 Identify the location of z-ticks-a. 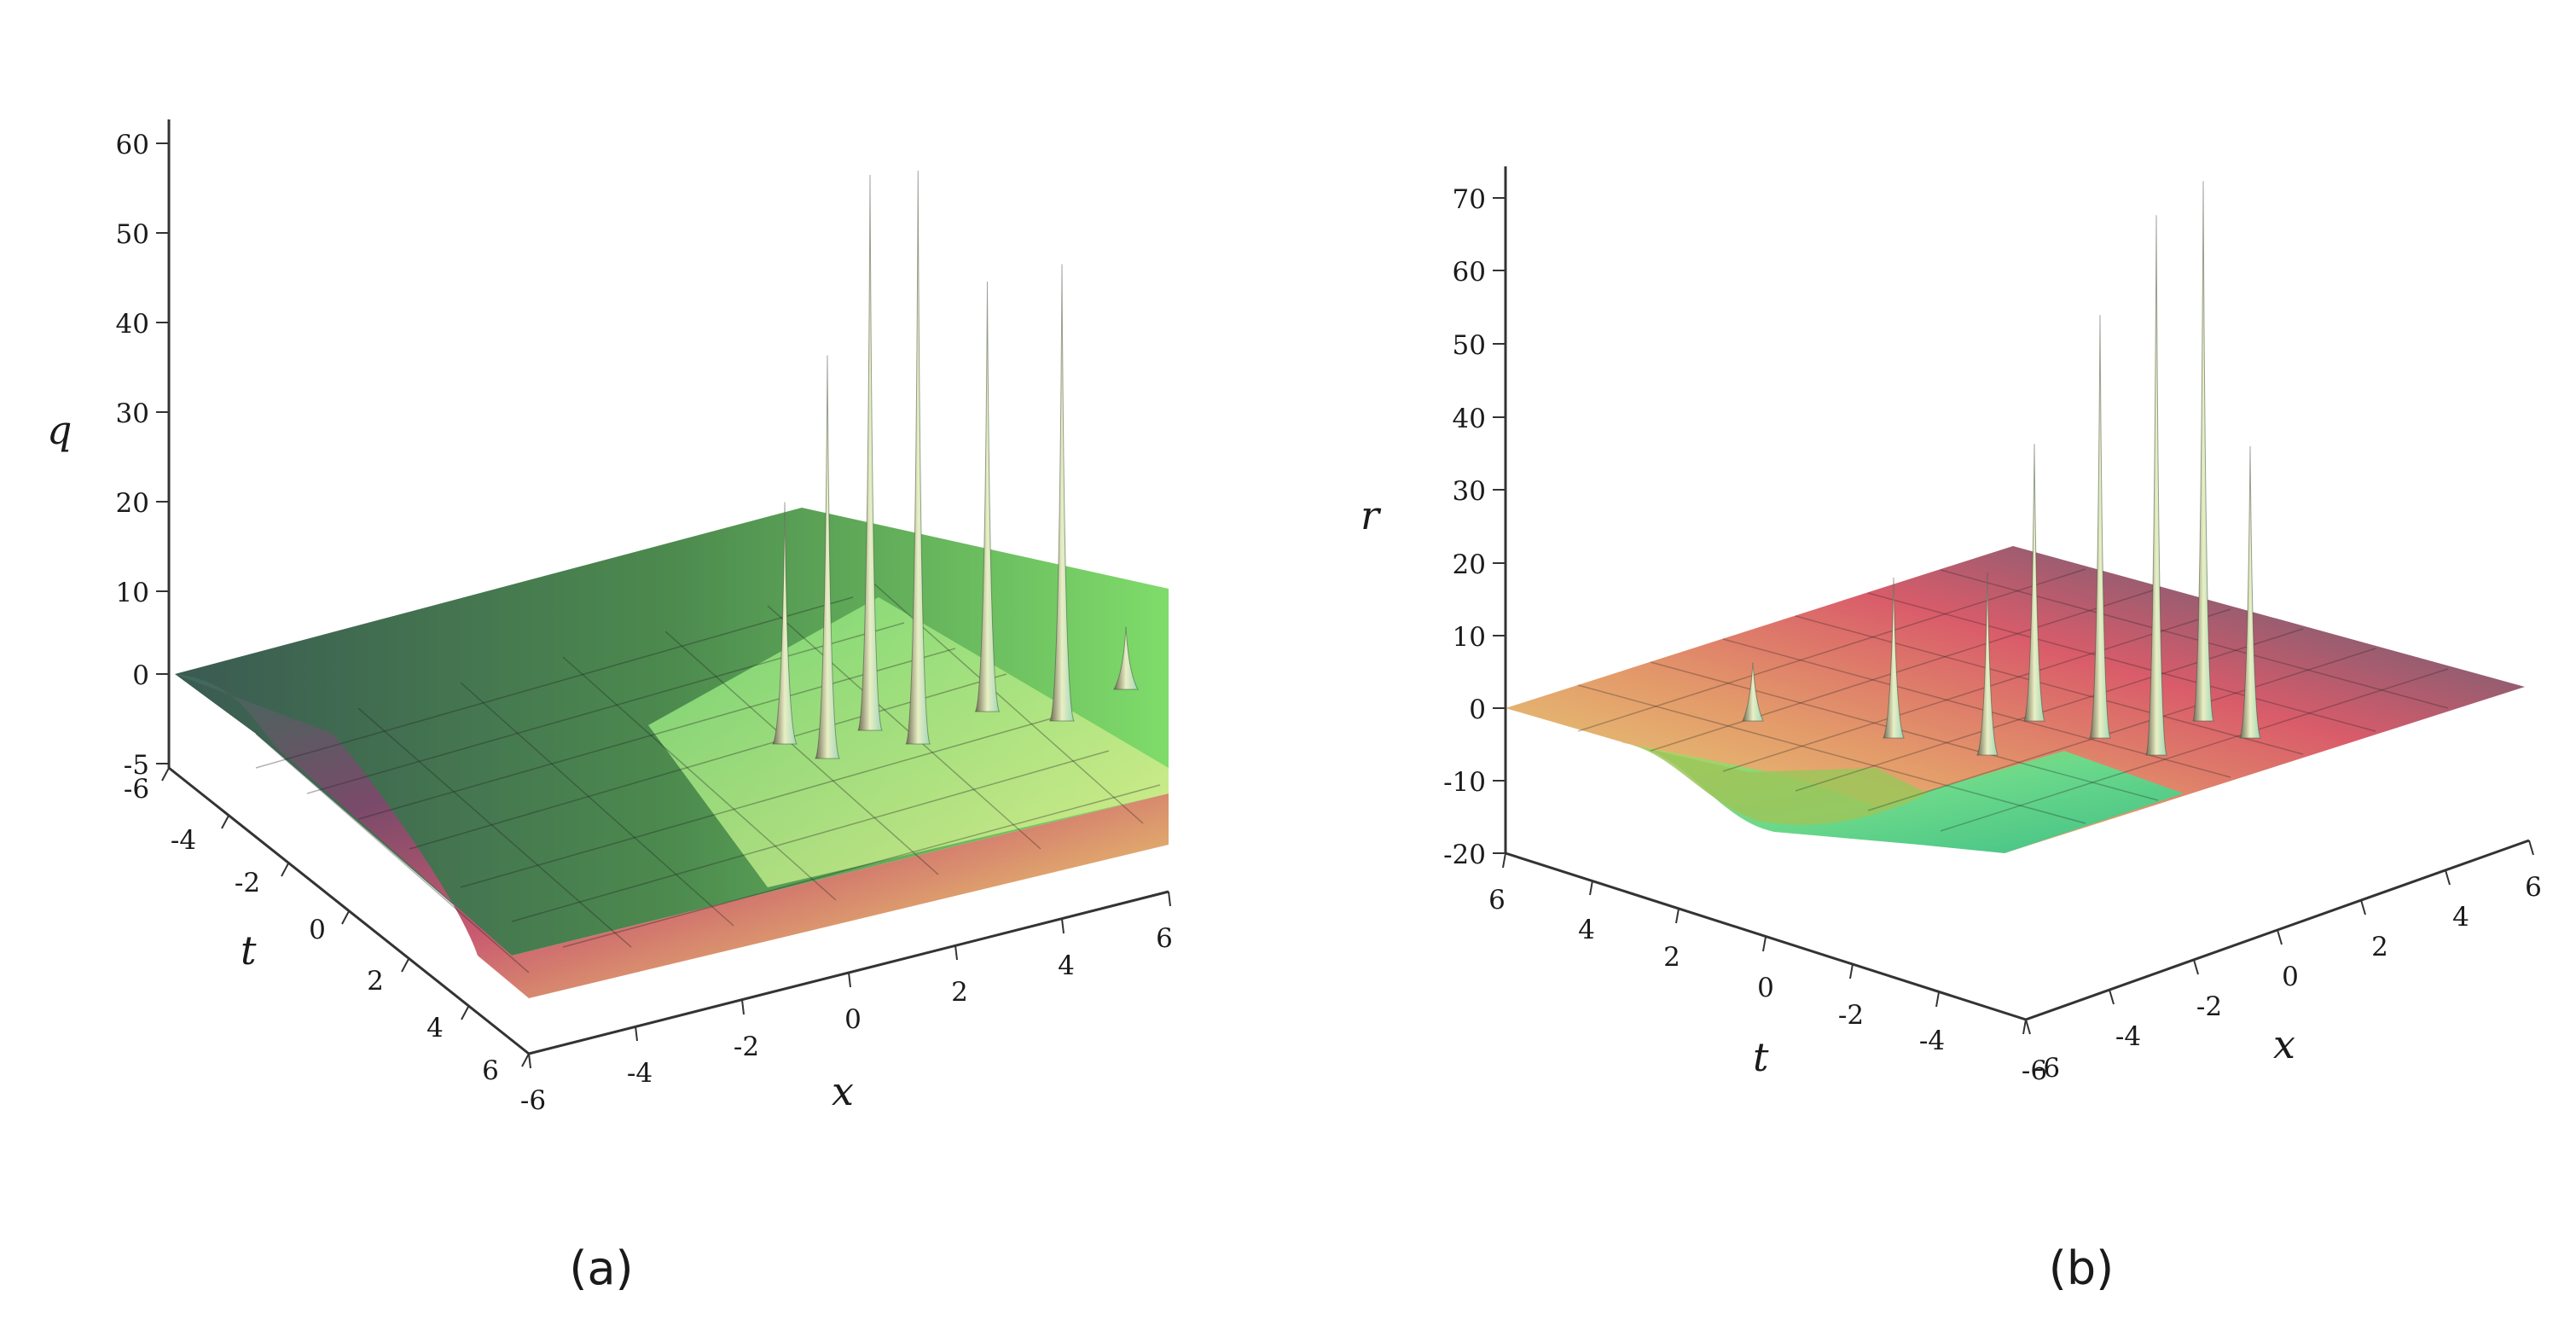
(162, 453).